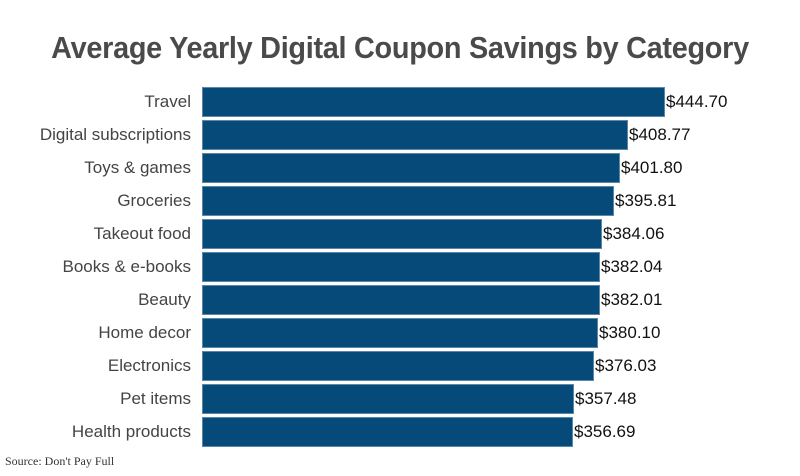 The image size is (800, 476). What do you see at coordinates (630, 332) in the screenshot?
I see `value-label: $380.10` at bounding box center [630, 332].